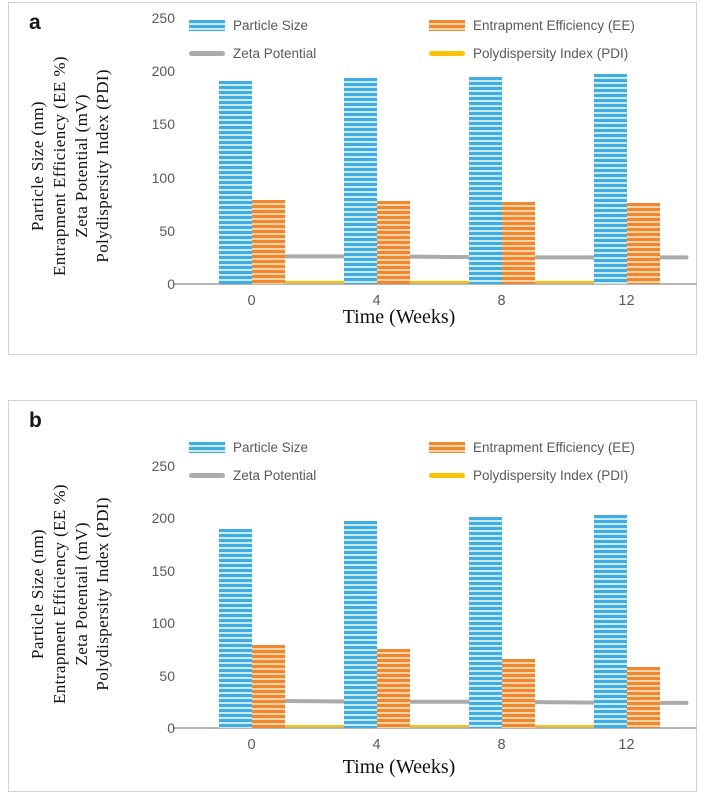  I want to click on x-axis-title-b: Time (Weeks), so click(399, 767).